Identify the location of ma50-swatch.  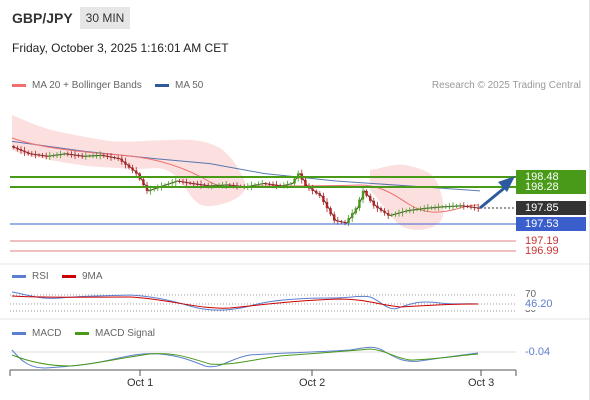
(162, 85).